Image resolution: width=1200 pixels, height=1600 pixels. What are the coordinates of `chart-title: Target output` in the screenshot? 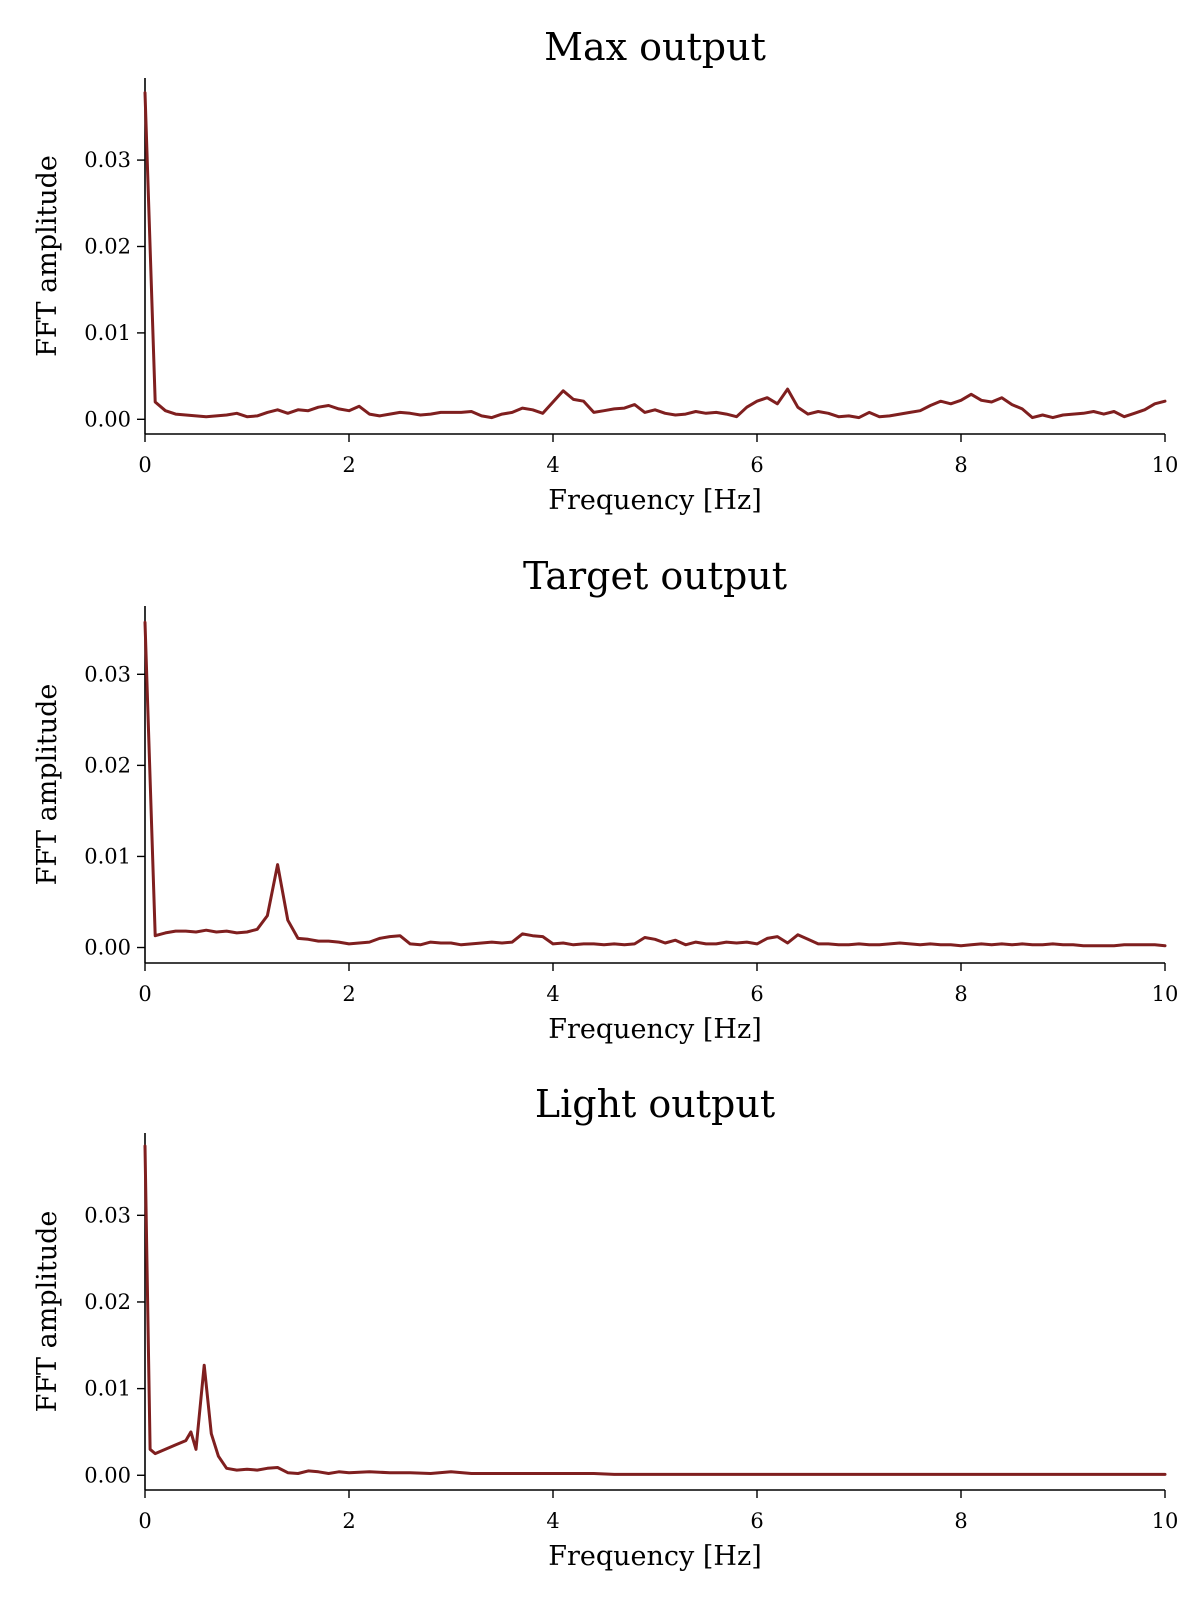 It's located at (655, 576).